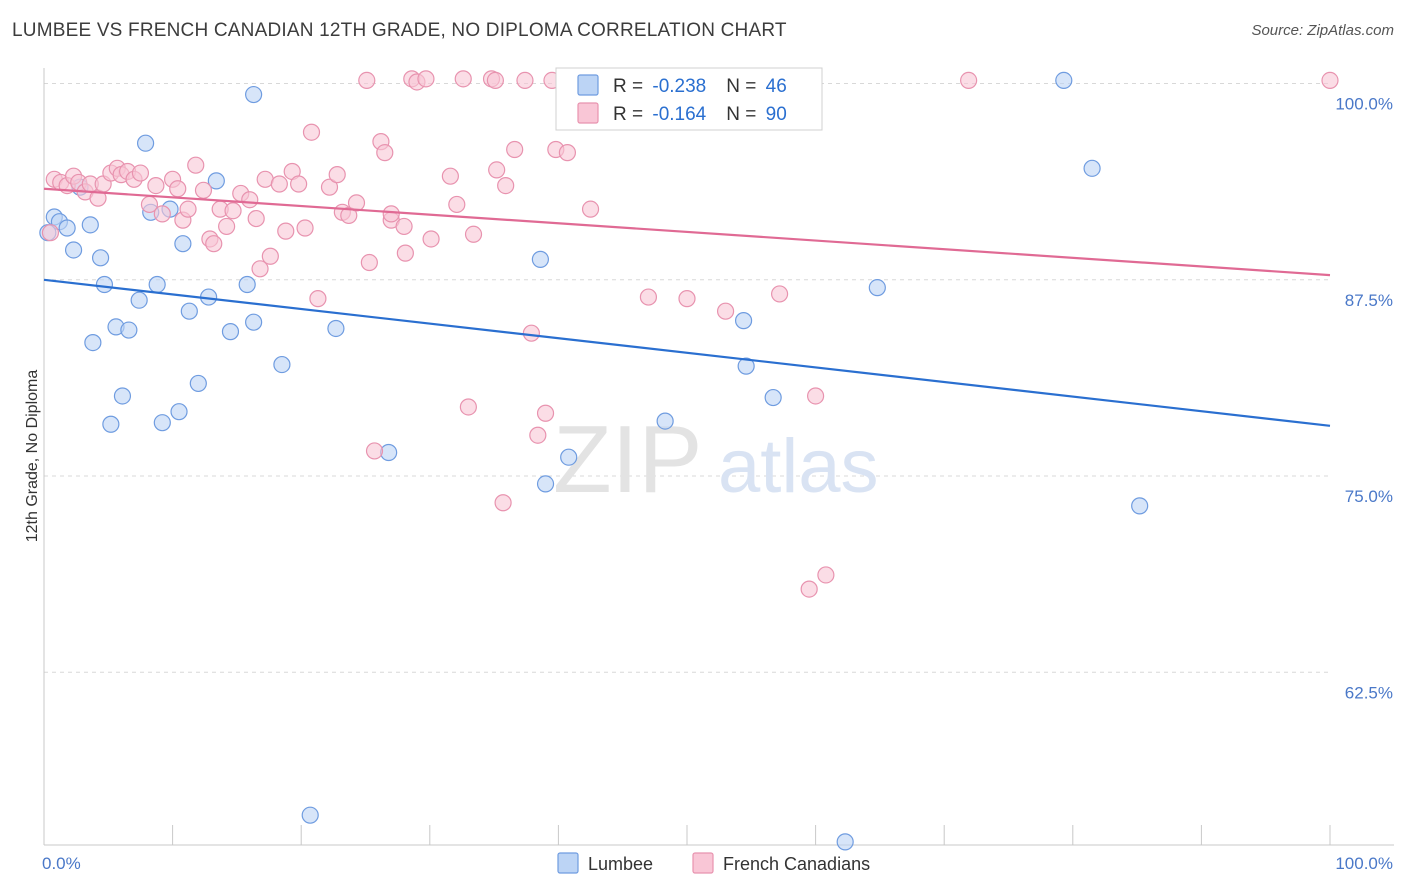 The height and width of the screenshot is (892, 1406). I want to click on stats-box: R = -0.238 N = 46 R = -0.164 N = 90, so click(689, 99).